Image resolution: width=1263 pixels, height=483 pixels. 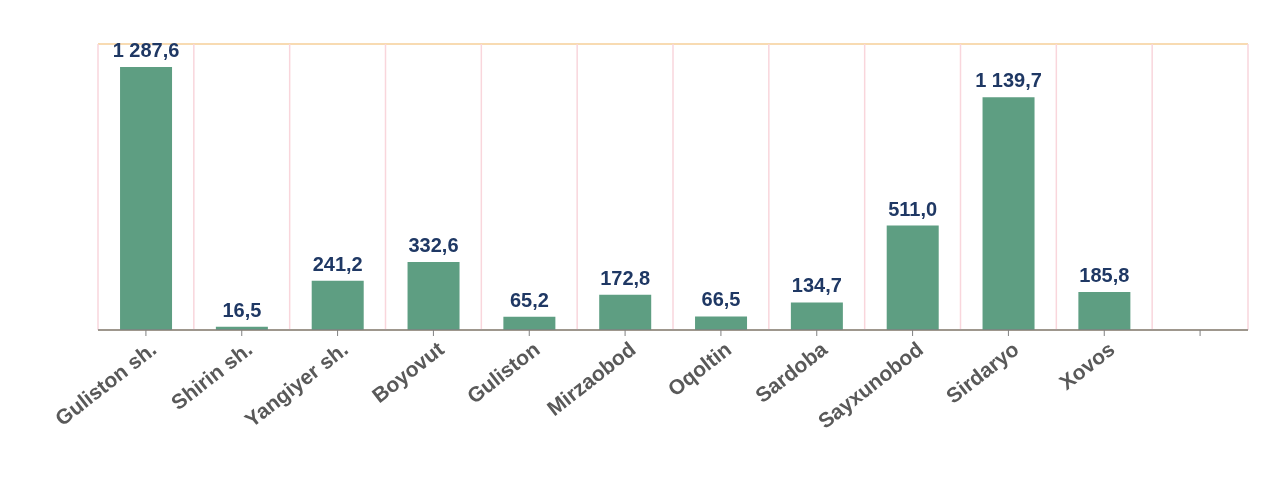 I want to click on data-label: 185,8, so click(x=1104, y=275).